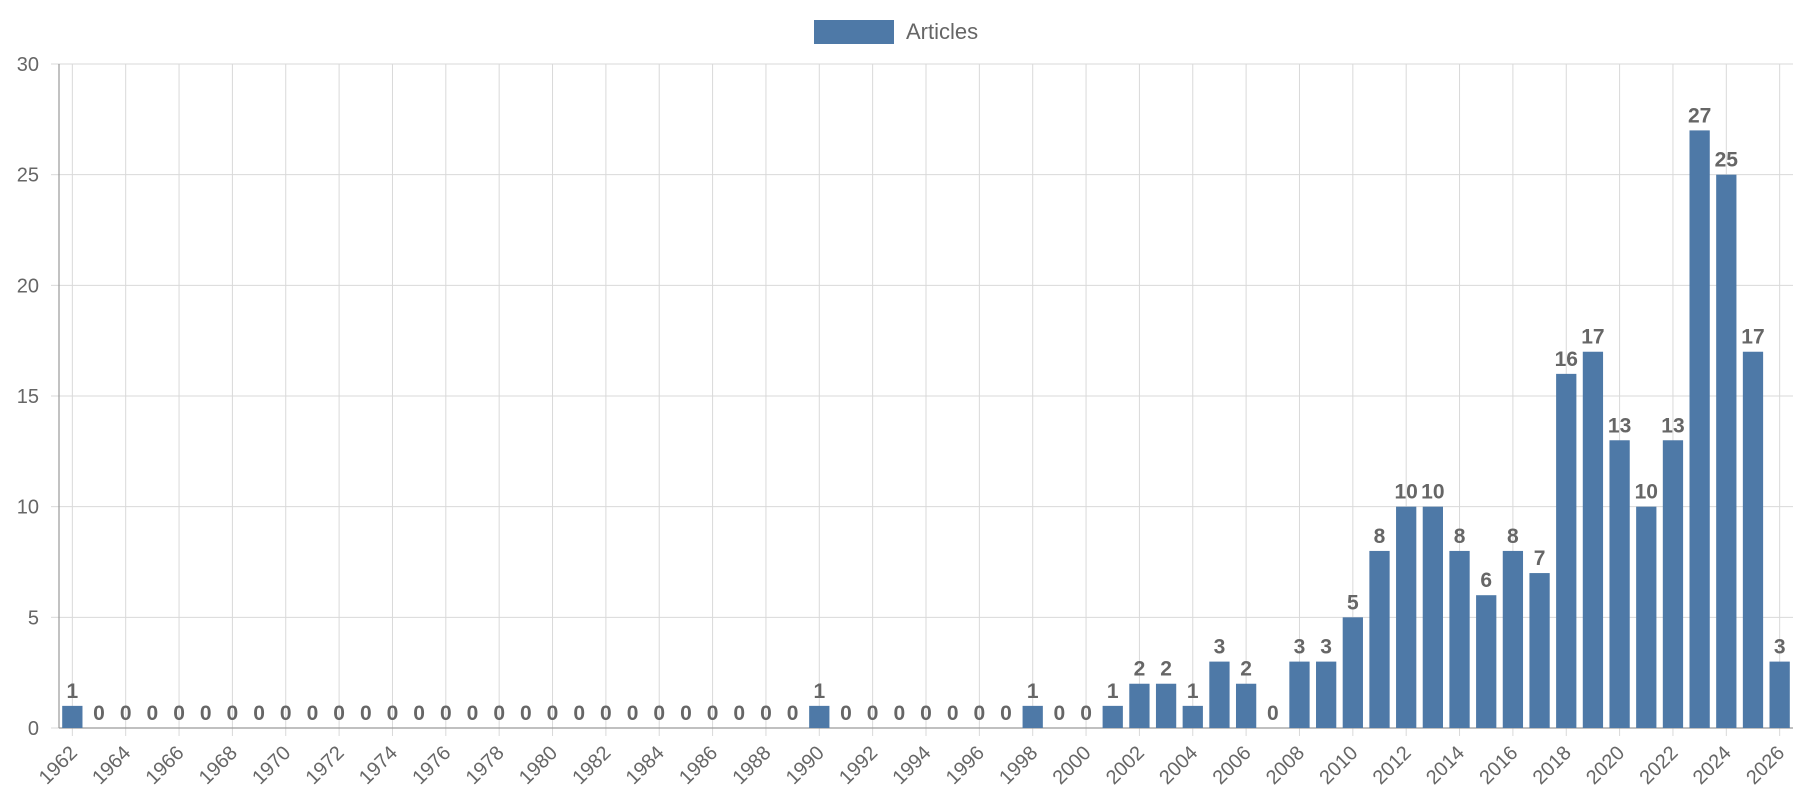 The image size is (1800, 800). Describe the element at coordinates (1072, 765) in the screenshot. I see `x-tick-label: 2000` at that location.